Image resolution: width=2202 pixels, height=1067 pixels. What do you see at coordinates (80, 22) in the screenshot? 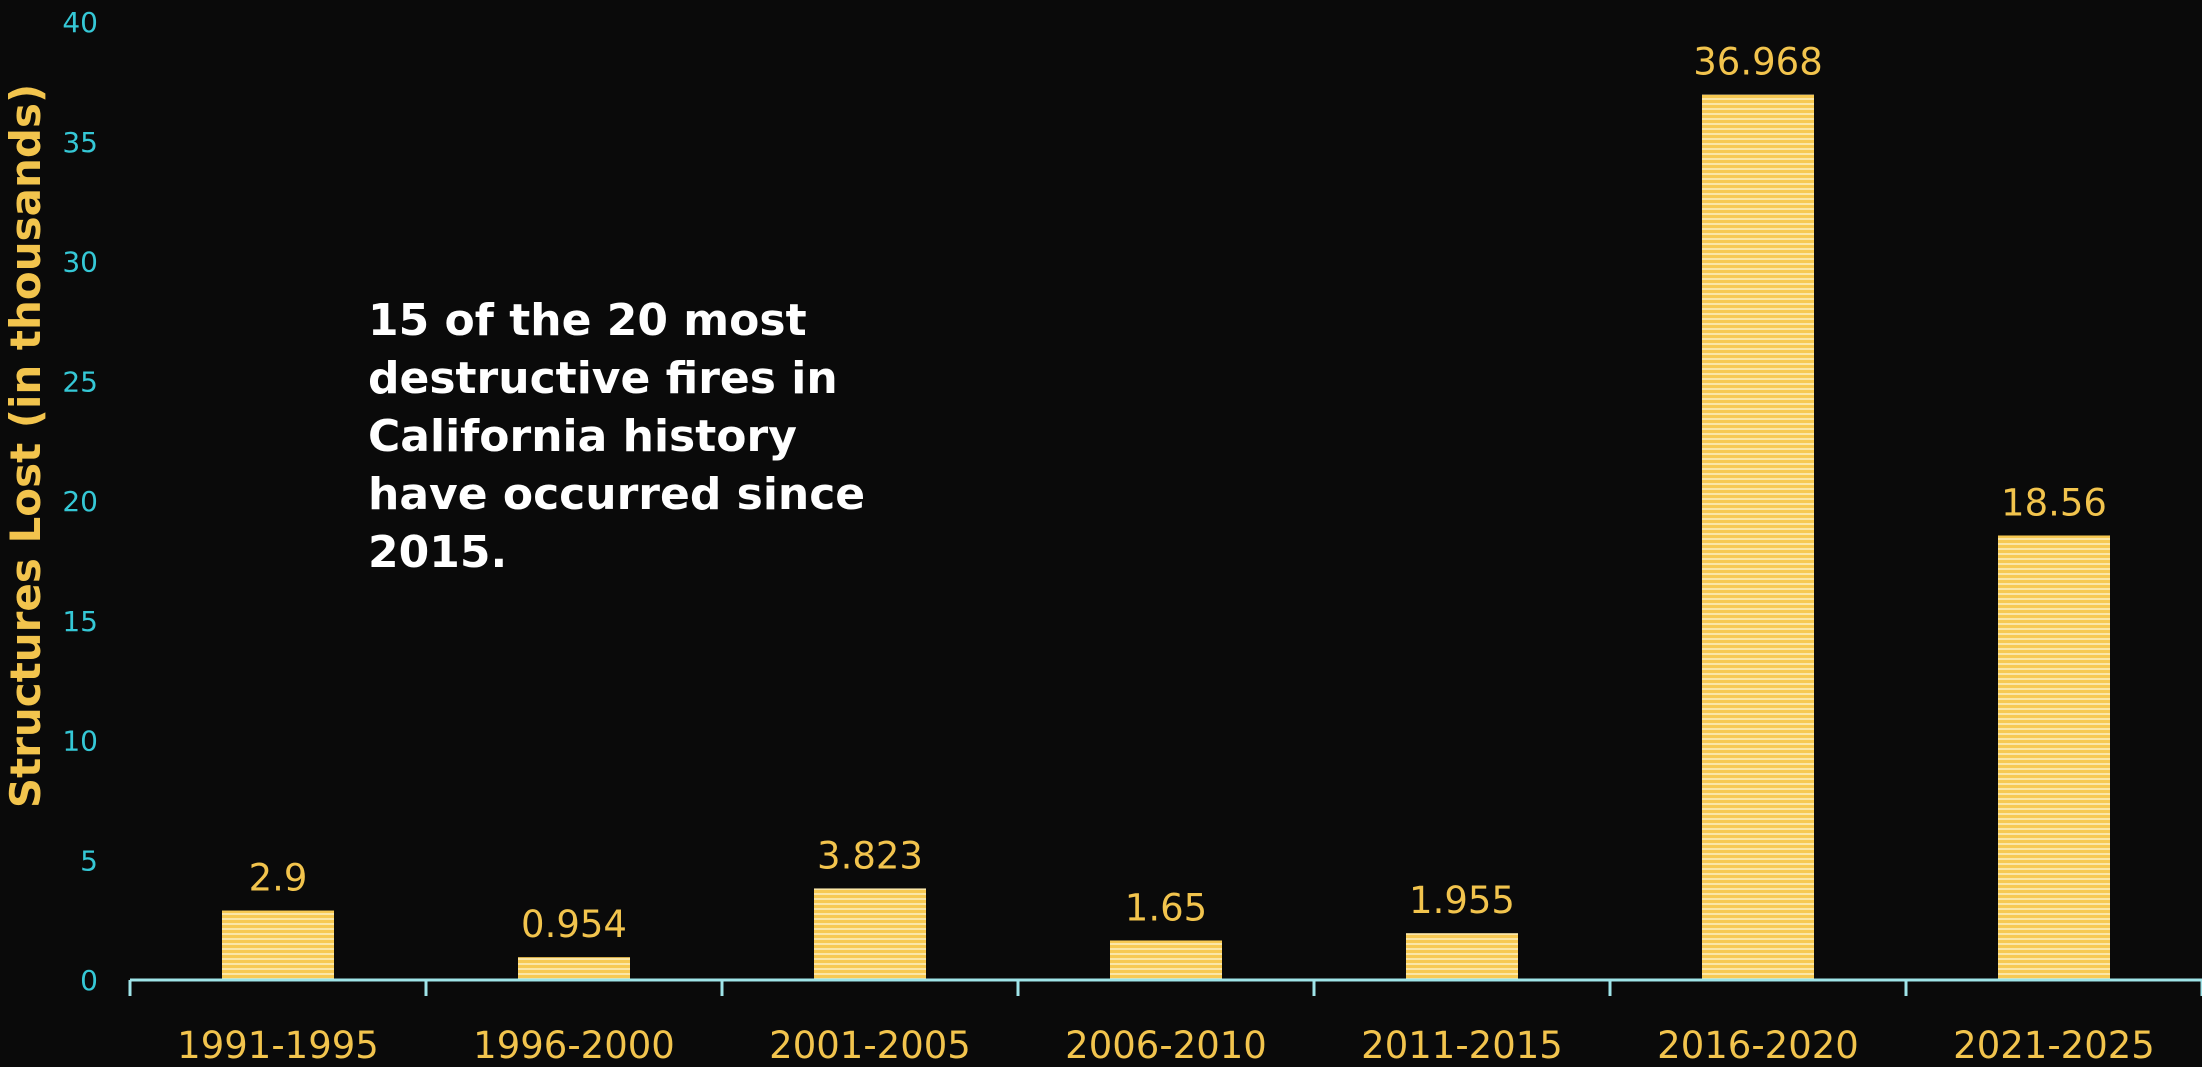
I see `y-tick-label: 40` at bounding box center [80, 22].